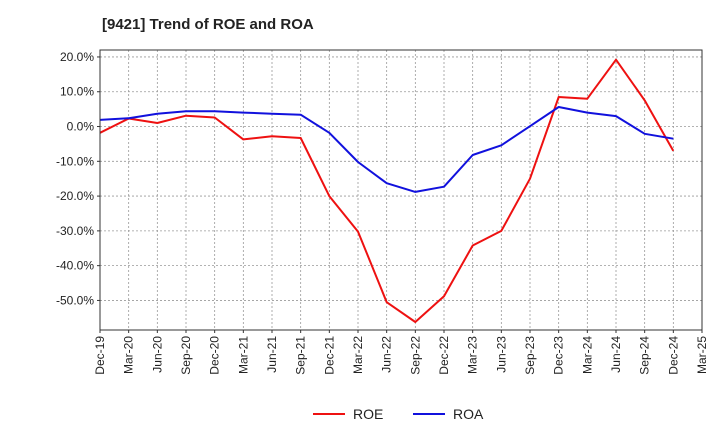 This screenshot has width=720, height=440. Describe the element at coordinates (215, 355) in the screenshot. I see `x-tick-label: Dec-20` at that location.